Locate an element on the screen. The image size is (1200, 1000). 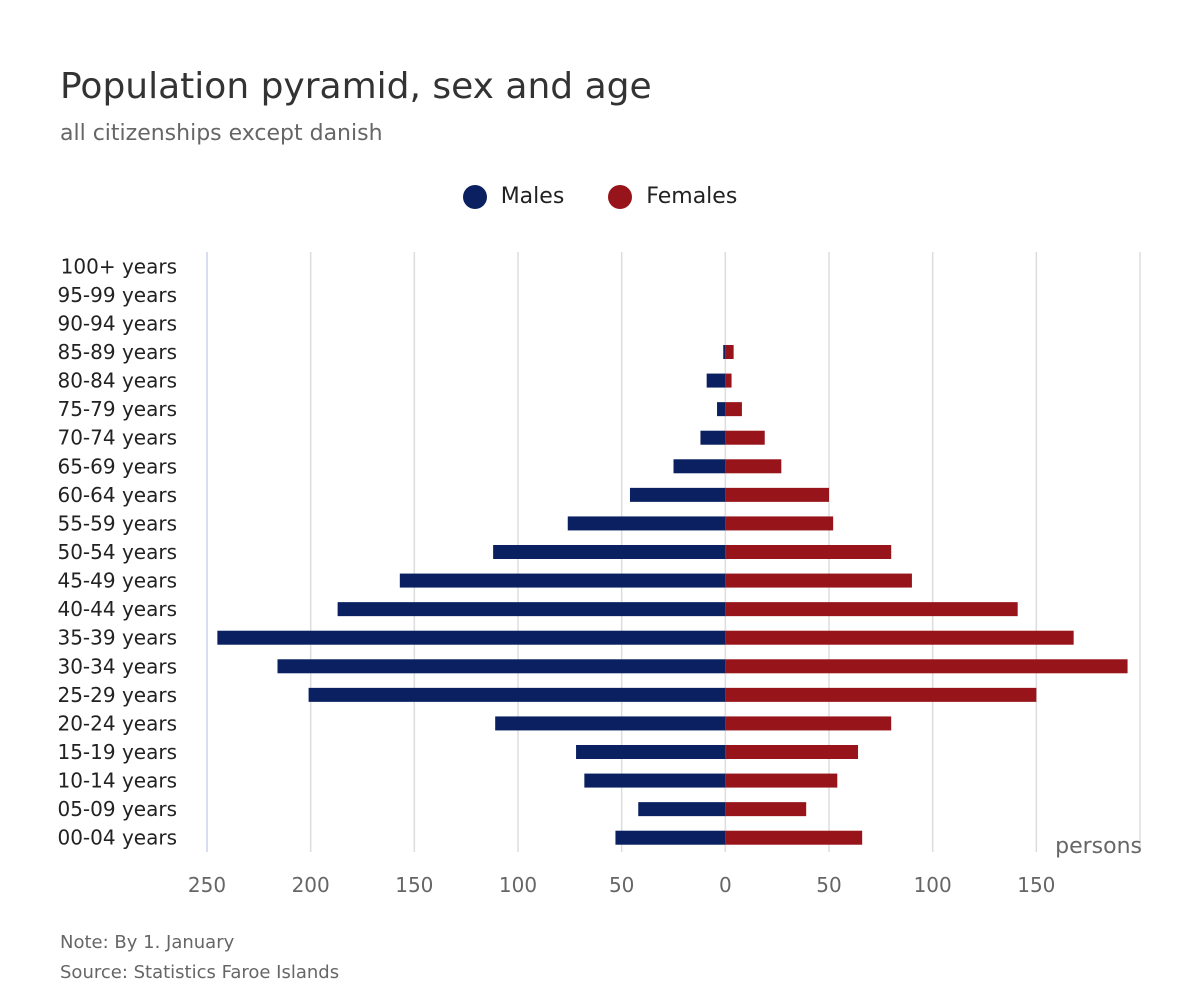
unit-label: persons is located at coordinates (1098, 846).